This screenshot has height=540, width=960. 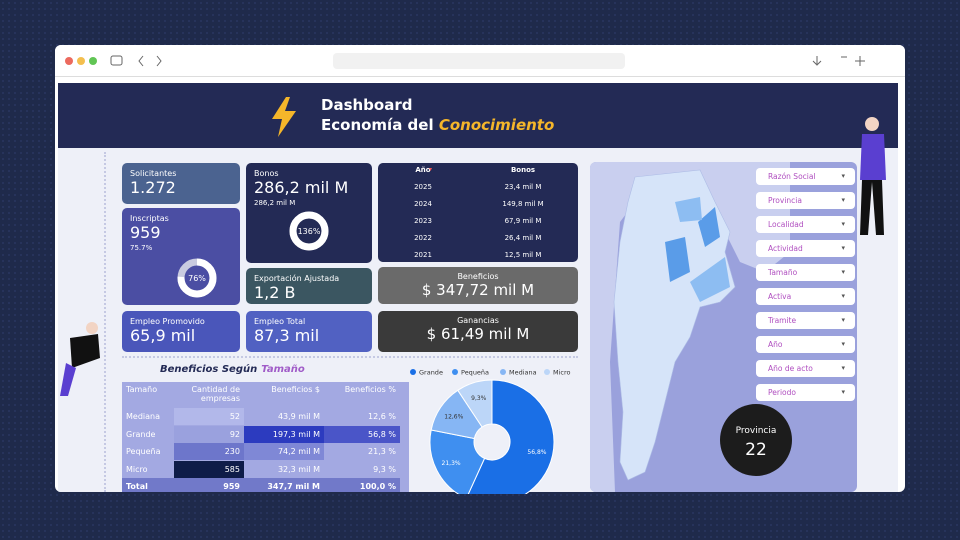 I want to click on province-badge: Provincia 22, so click(x=756, y=440).